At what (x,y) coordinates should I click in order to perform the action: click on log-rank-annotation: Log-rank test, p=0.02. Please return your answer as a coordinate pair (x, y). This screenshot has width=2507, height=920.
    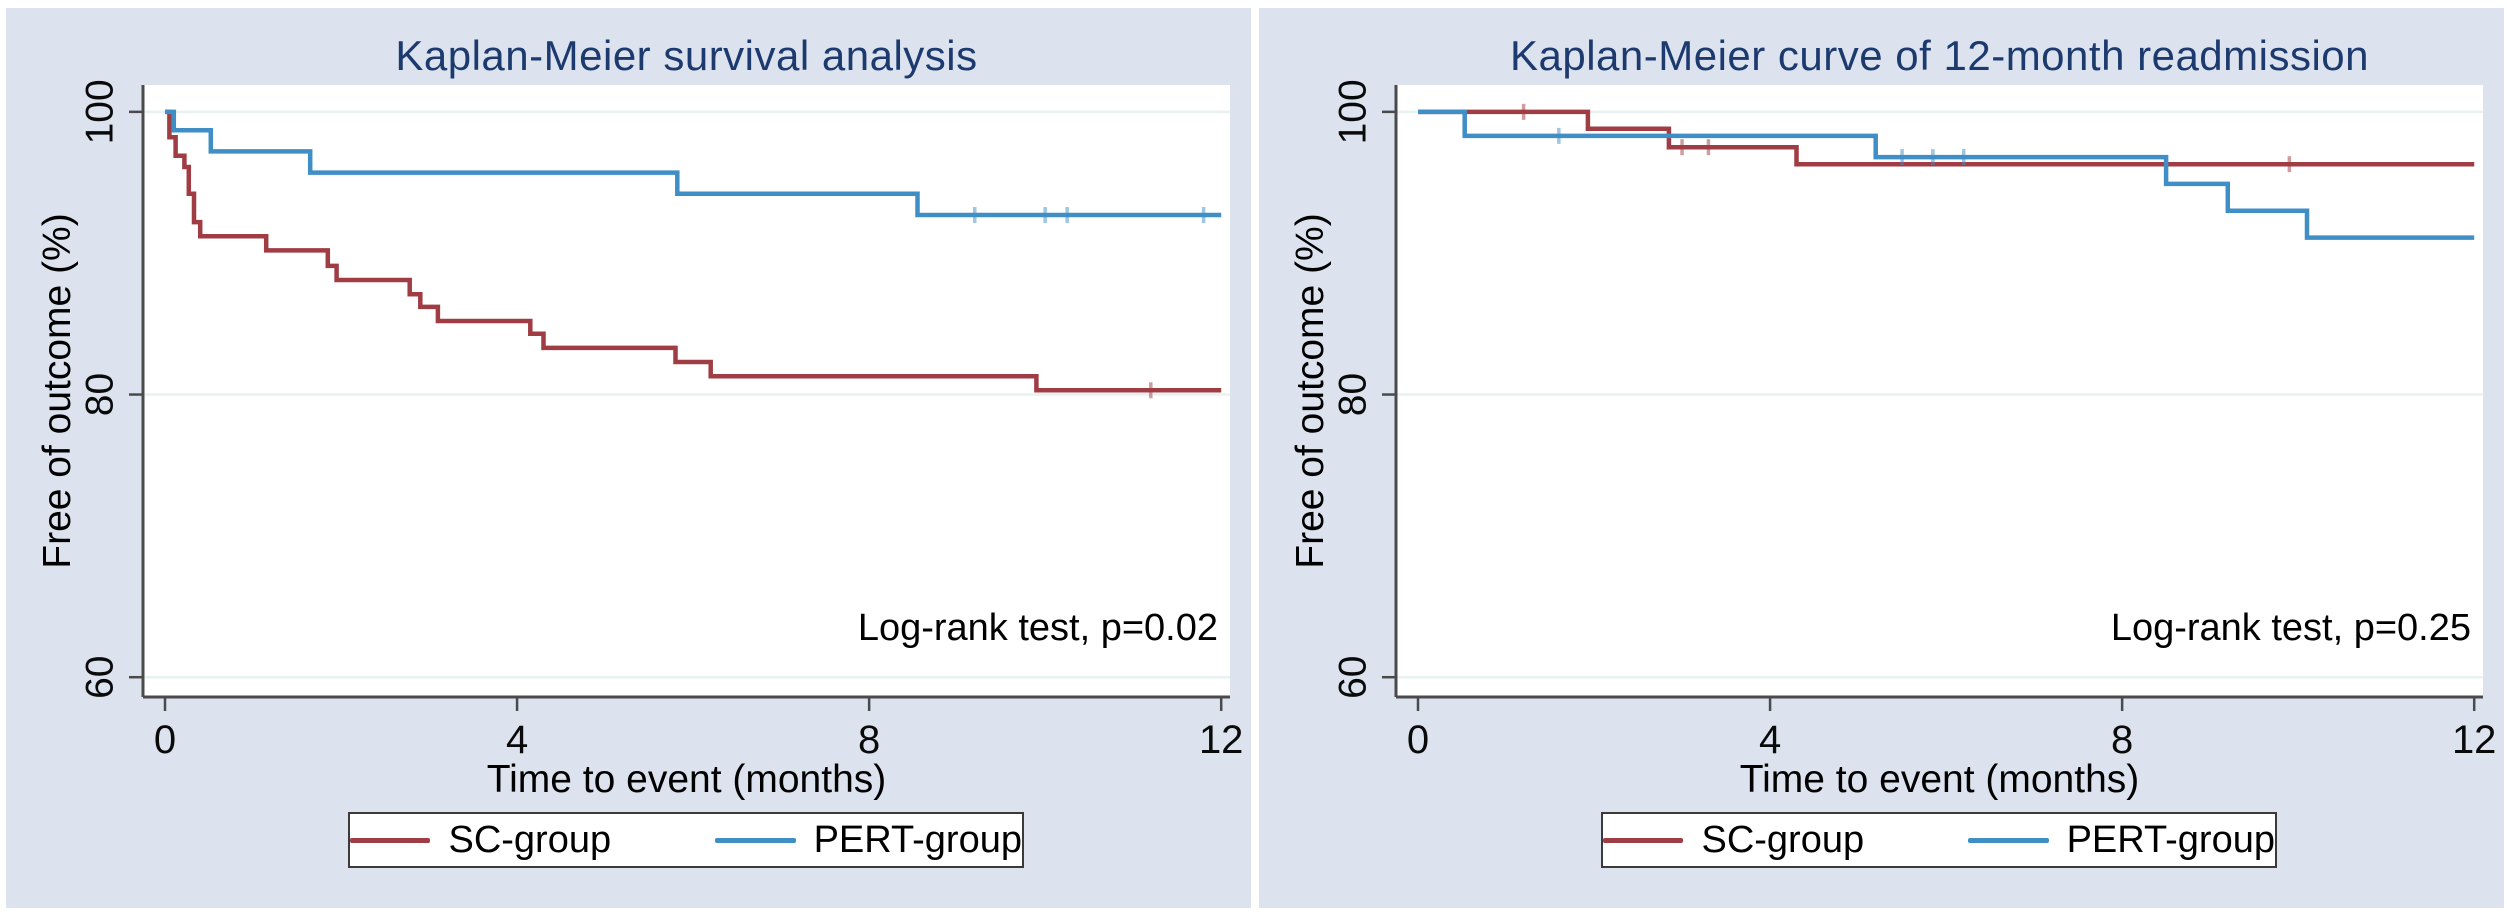
    Looking at the image, I should click on (1037, 628).